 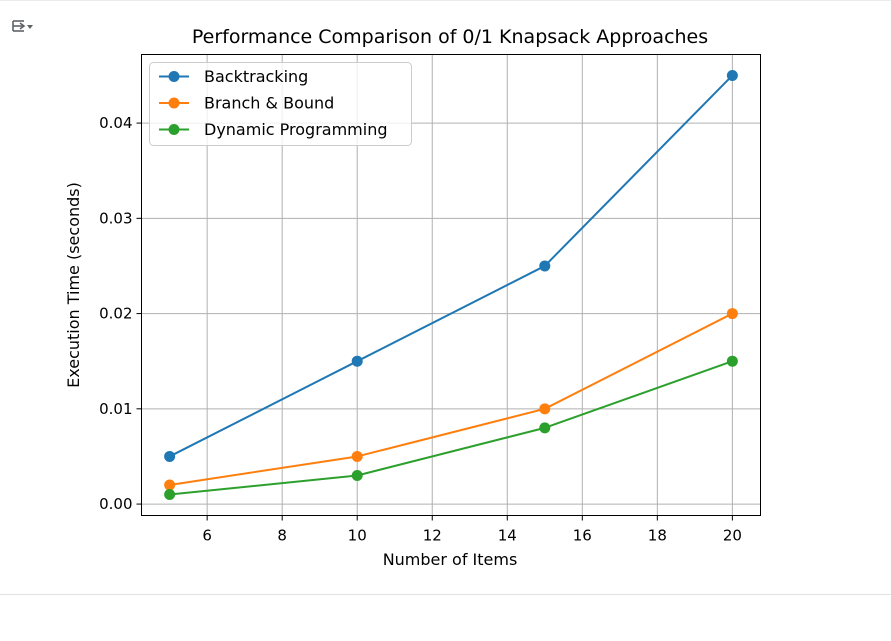 What do you see at coordinates (282, 536) in the screenshot?
I see `x-tick-label: 8` at bounding box center [282, 536].